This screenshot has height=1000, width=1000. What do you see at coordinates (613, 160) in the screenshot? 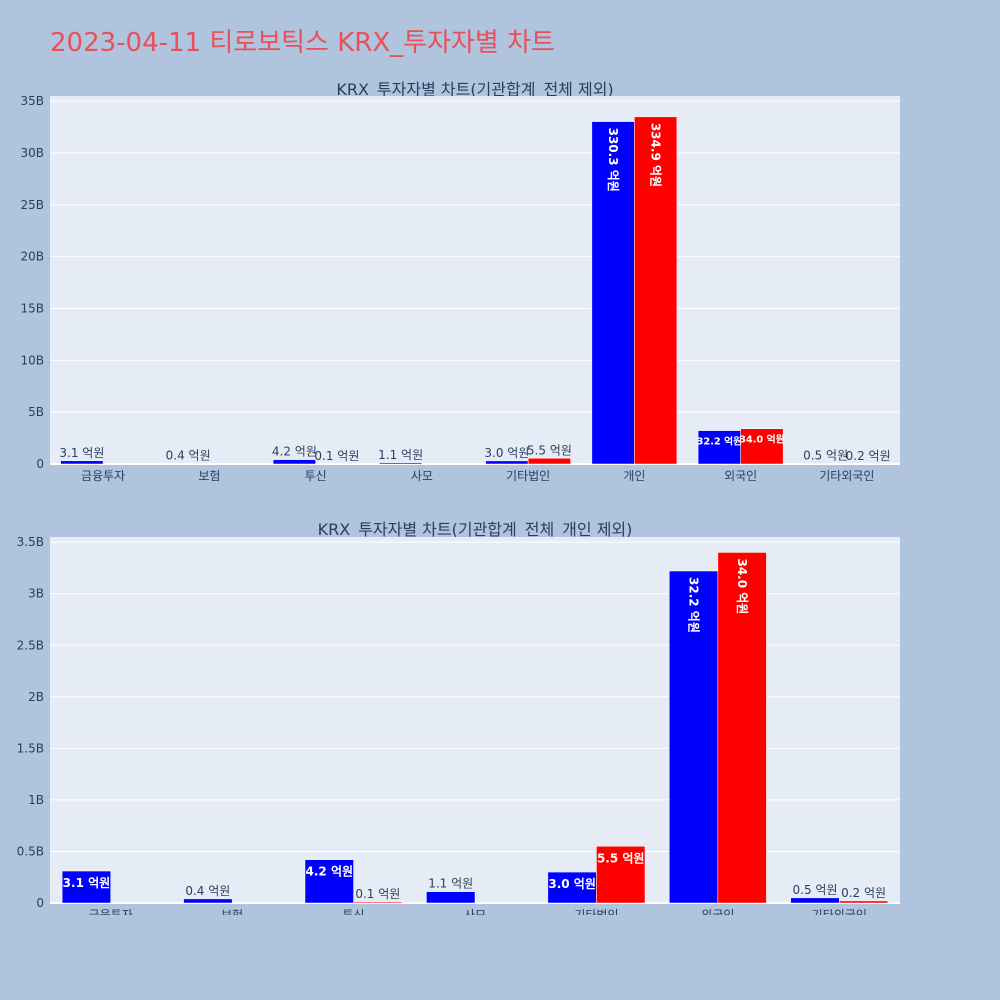
I see `data-label: 330.3 억원` at bounding box center [613, 160].